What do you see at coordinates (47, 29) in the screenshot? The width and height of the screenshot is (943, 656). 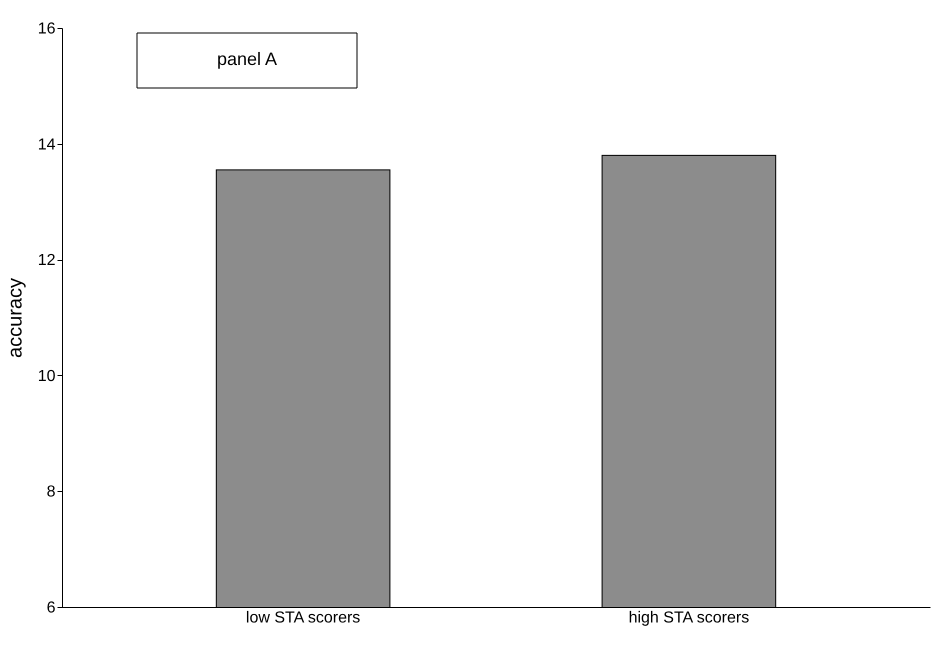 I see `y-tick-label: 16` at bounding box center [47, 29].